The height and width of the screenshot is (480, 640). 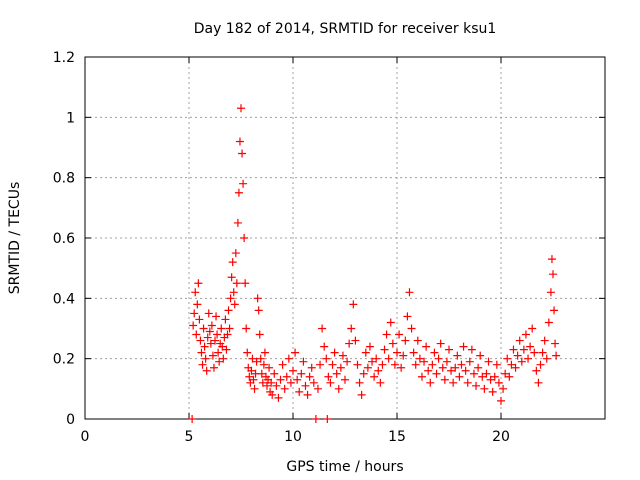 I want to click on y-tick-label: 1.2, so click(x=64, y=58).